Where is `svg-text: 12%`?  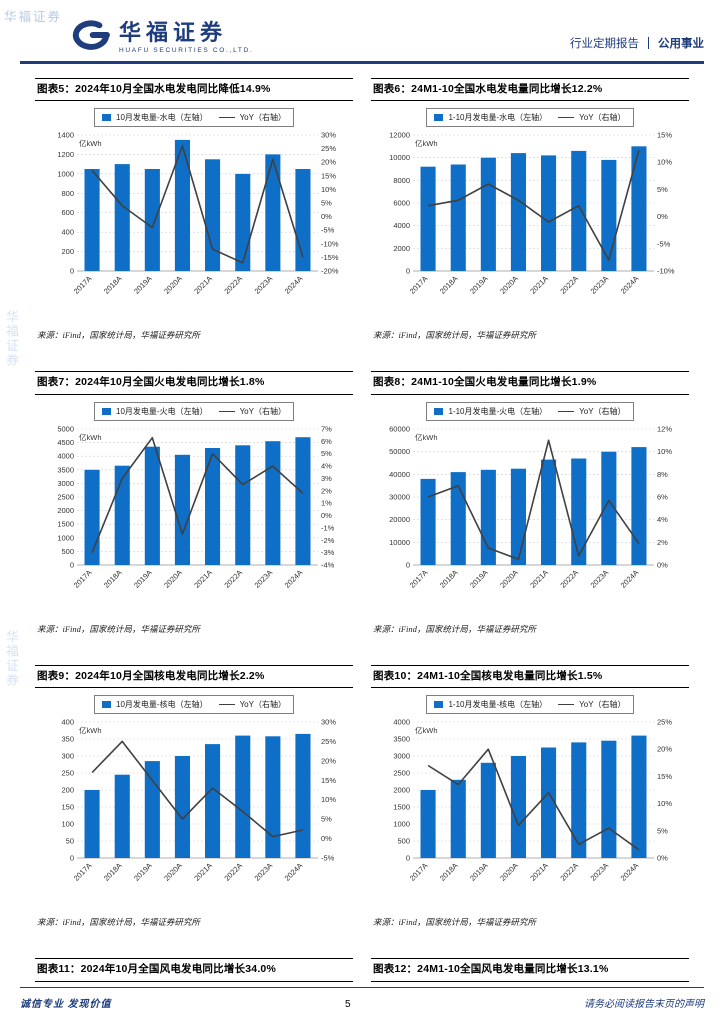
svg-text: 12% is located at coordinates (664, 428).